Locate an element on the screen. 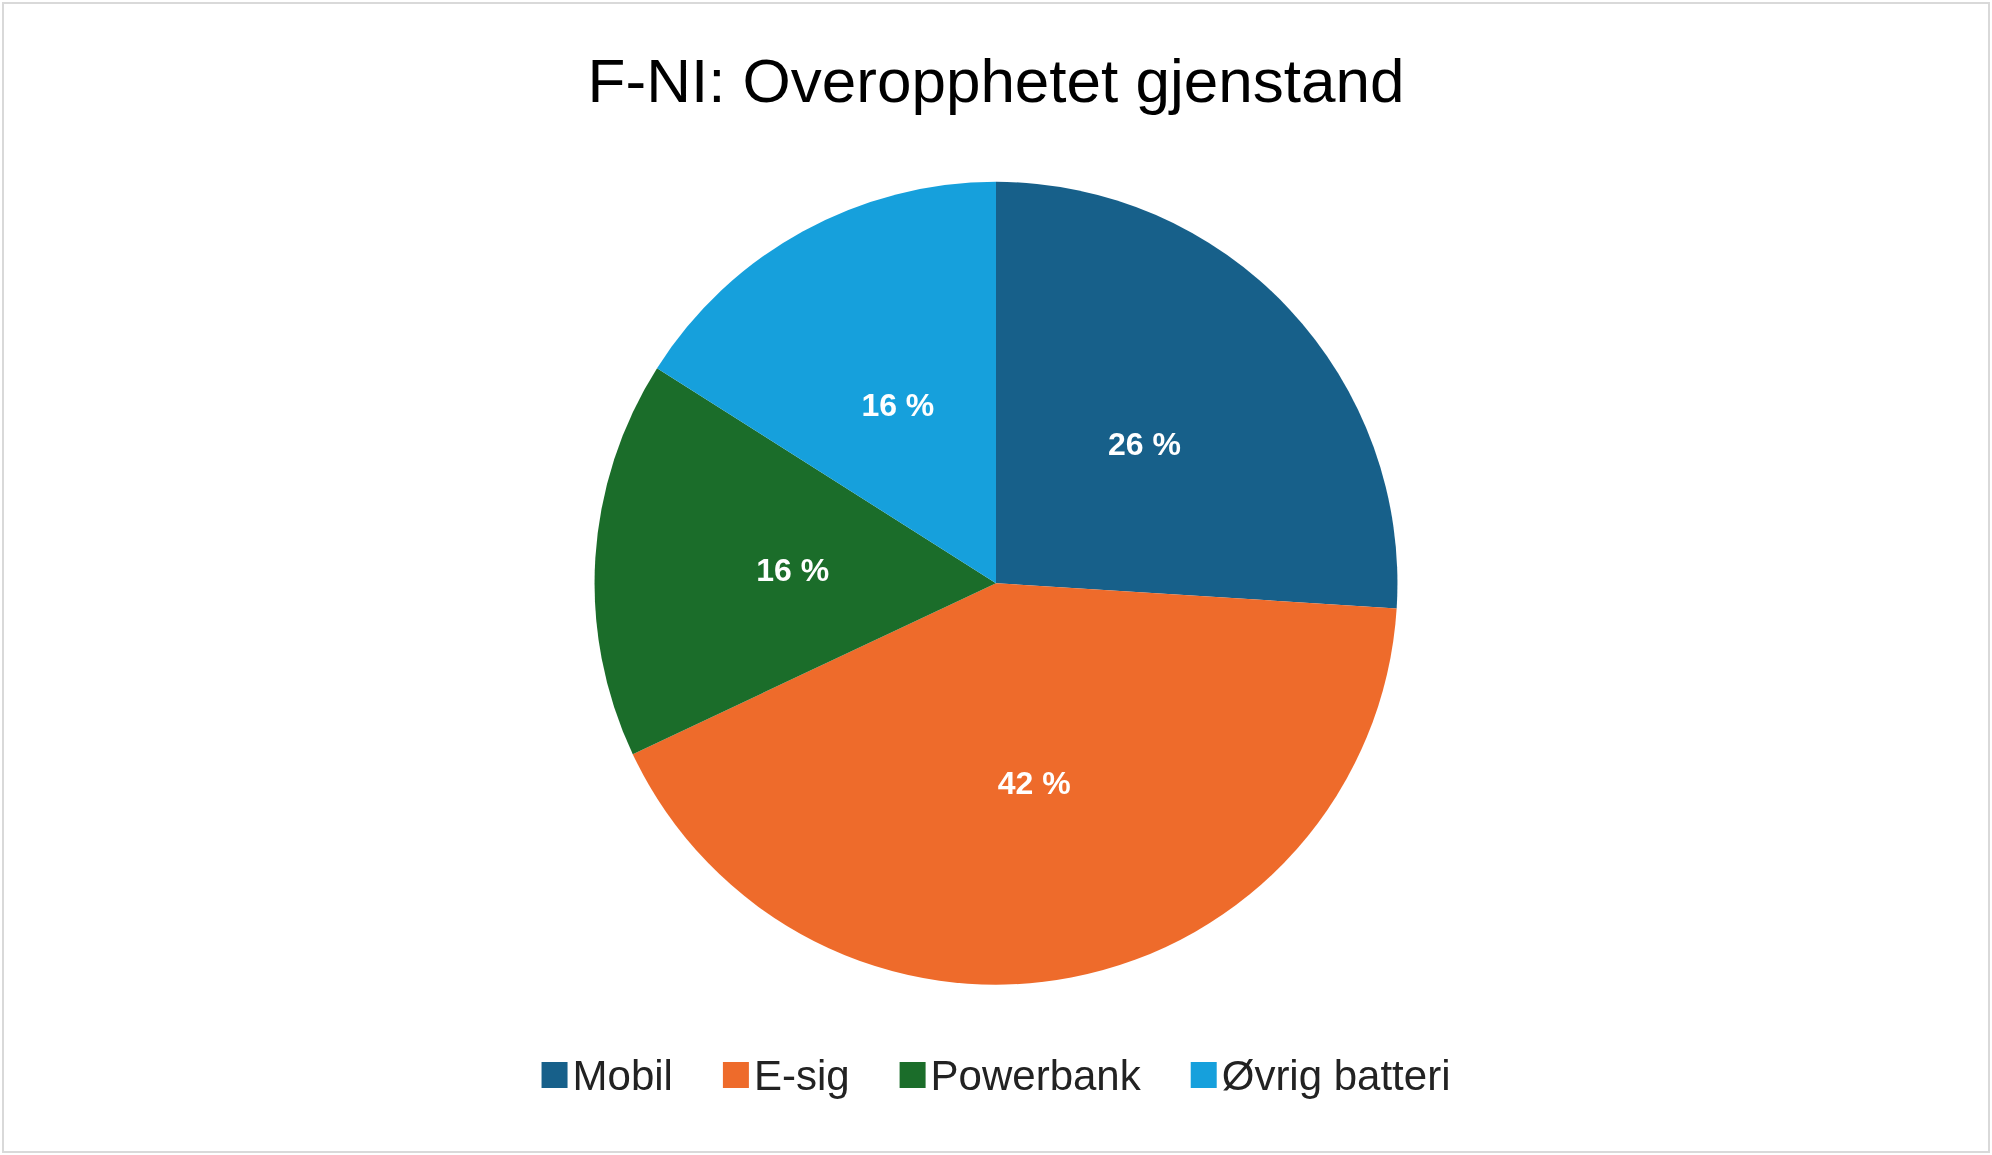 The height and width of the screenshot is (1155, 1992). data-label: 26 % is located at coordinates (1144, 443).